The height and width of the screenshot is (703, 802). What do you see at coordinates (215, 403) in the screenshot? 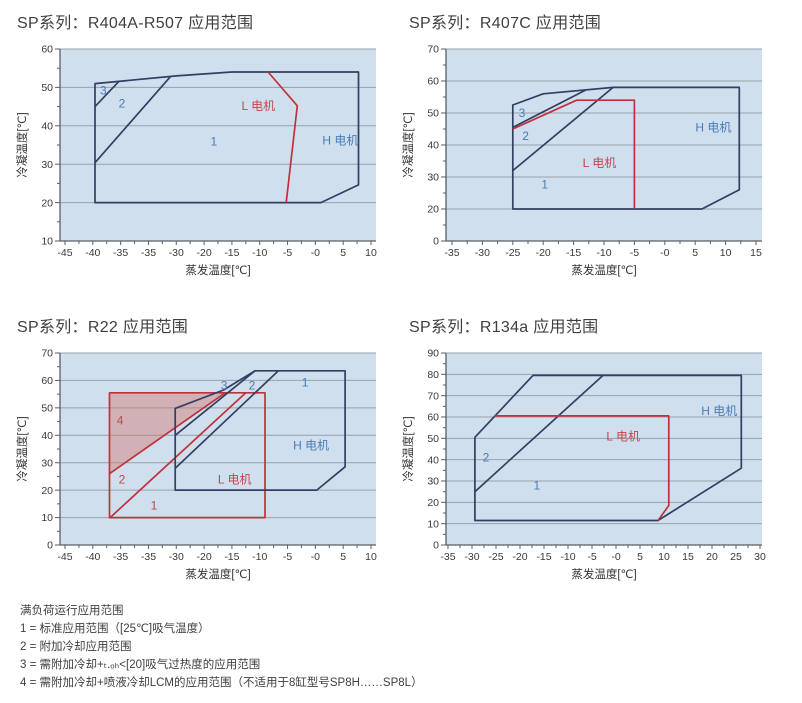
I see `zone3-boundary` at bounding box center [215, 403].